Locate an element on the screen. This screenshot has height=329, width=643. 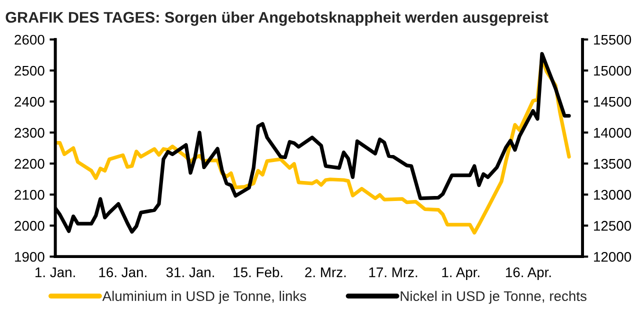
y2-tick-label: 14500 is located at coordinates (613, 101).